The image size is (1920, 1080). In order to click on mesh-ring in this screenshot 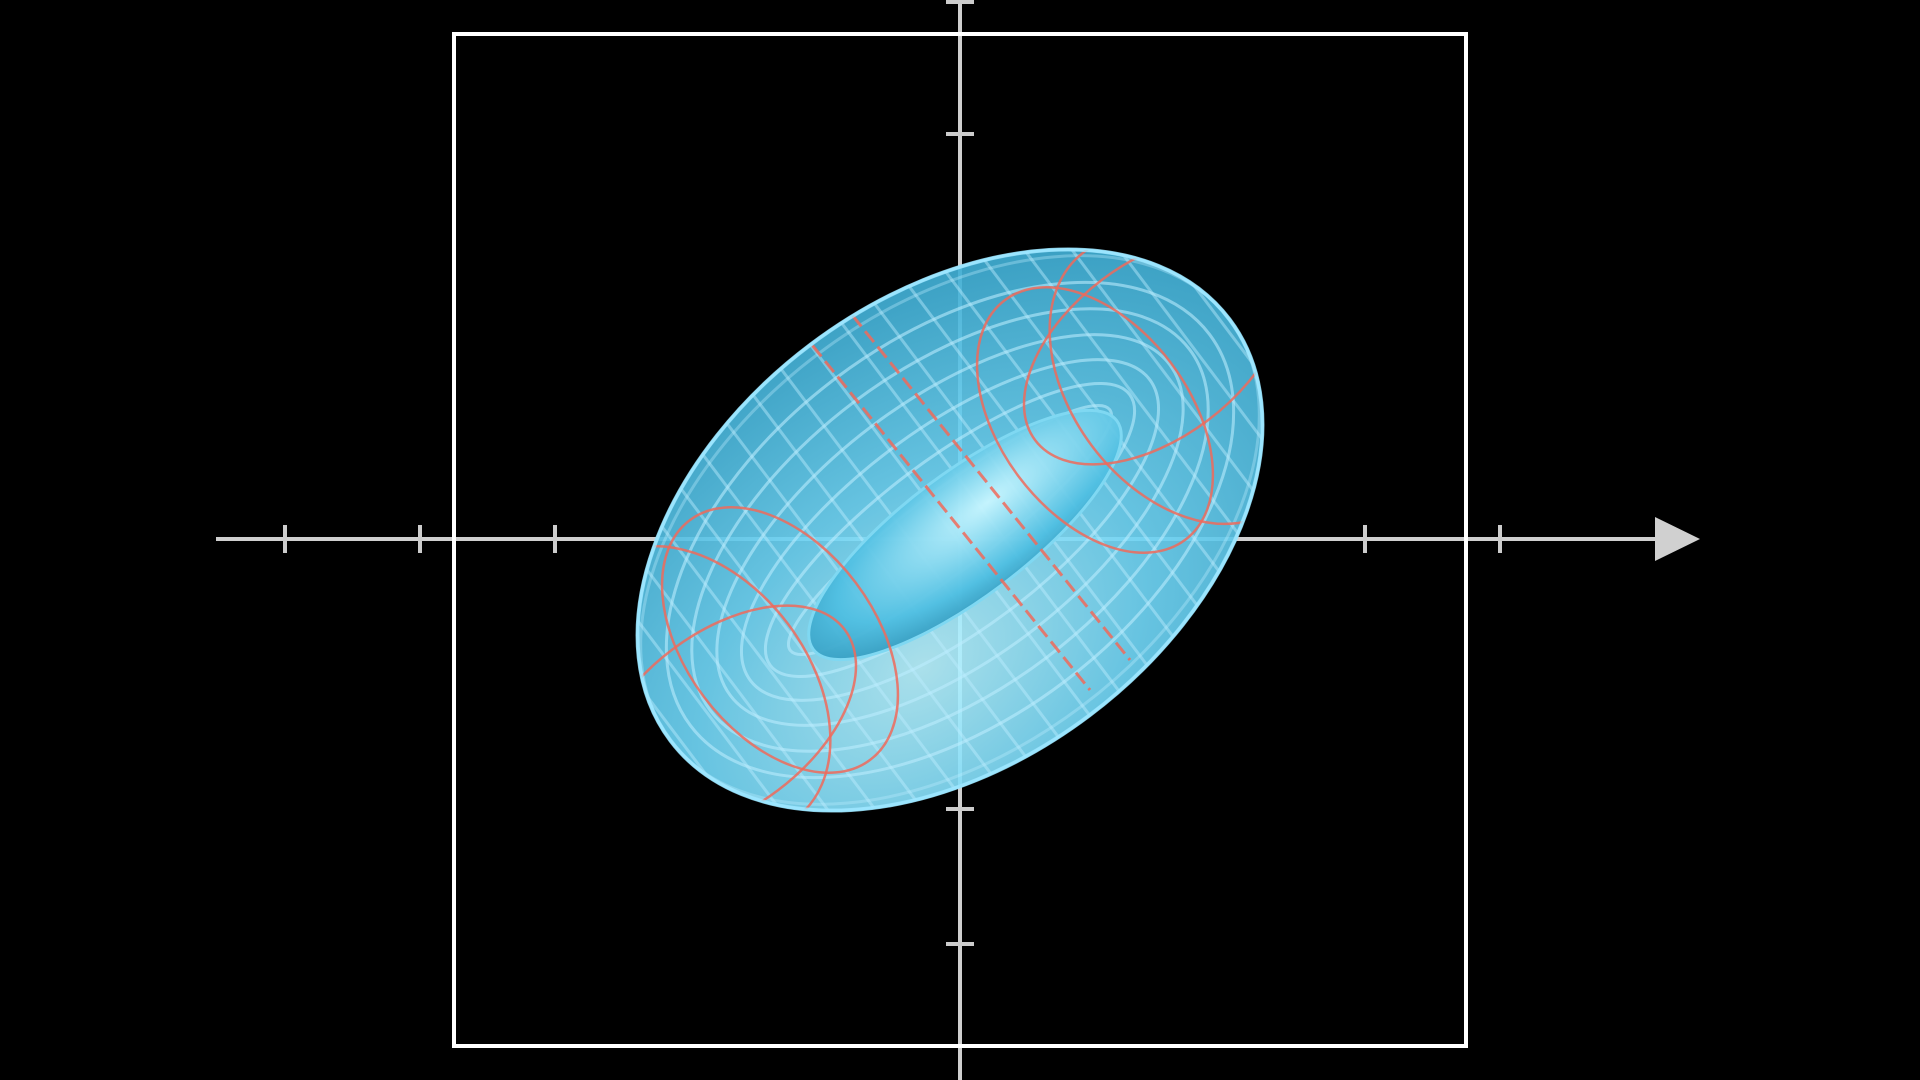, I will do `click(950, 530)`.